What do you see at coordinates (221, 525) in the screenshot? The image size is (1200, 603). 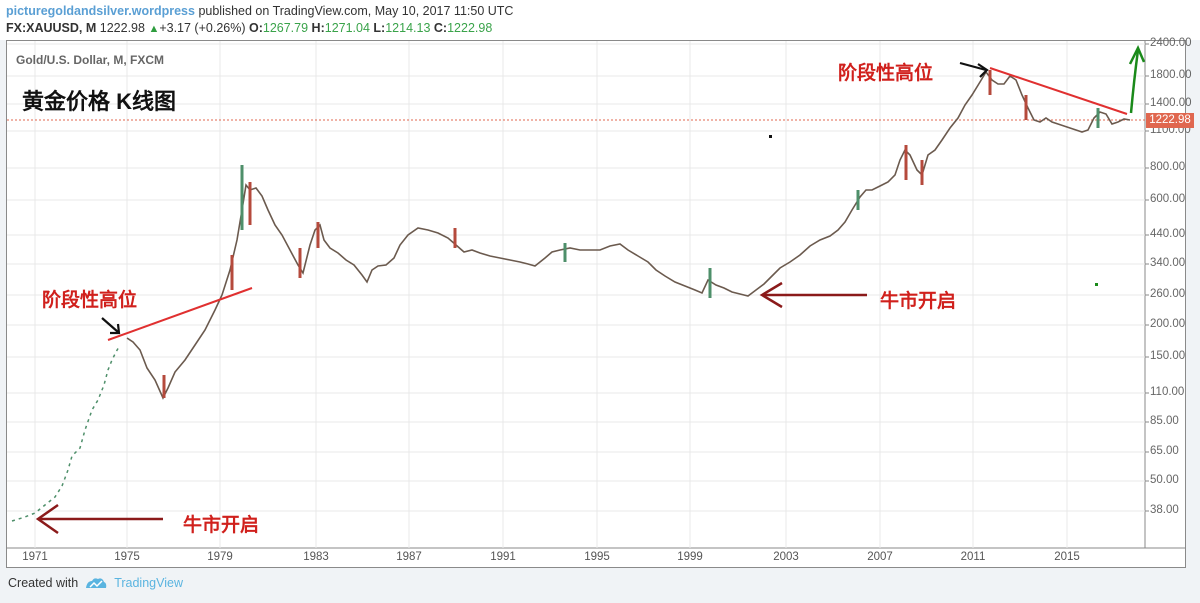 I see `annotation-bull-start-1971: 牛市开启` at bounding box center [221, 525].